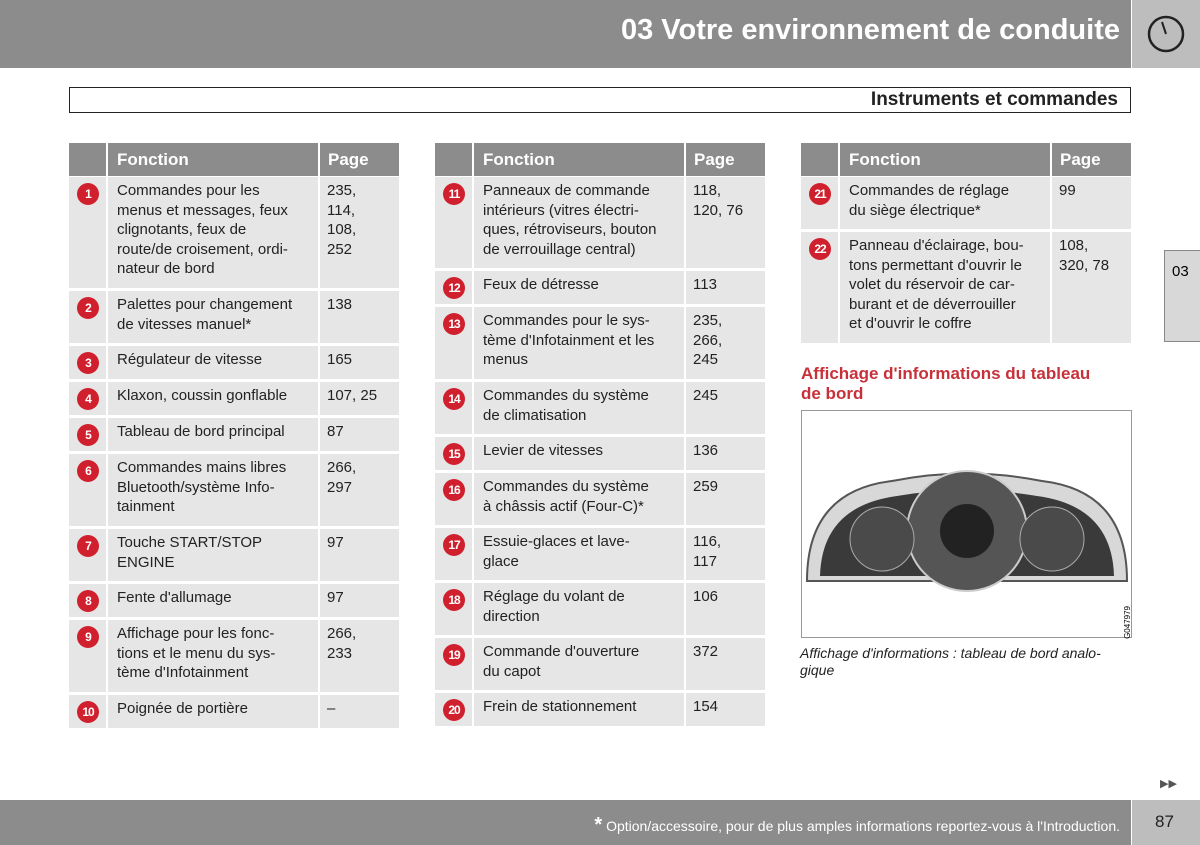  I want to click on page-cell: 107, 25, so click(352, 395).